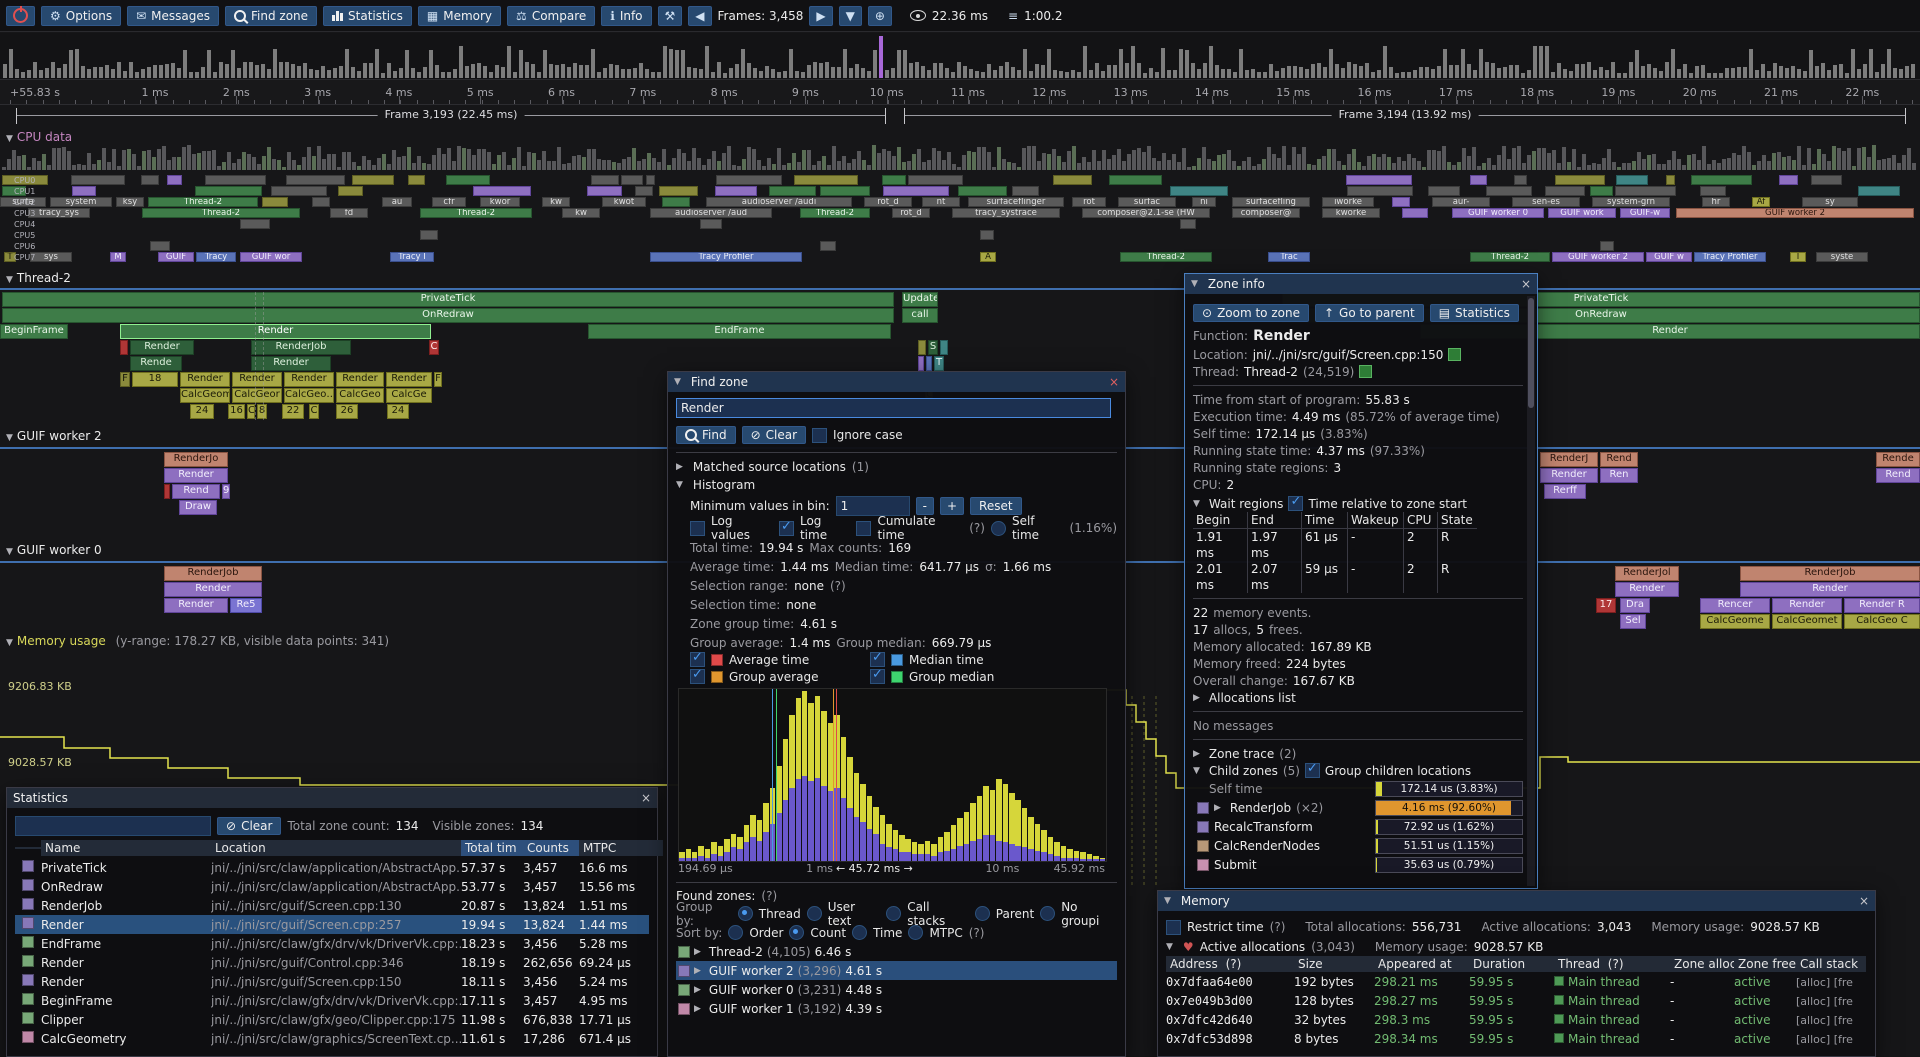 The image size is (1920, 1057). Describe the element at coordinates (1631, 202) in the screenshot. I see `timeline-zone: system-grn` at that location.